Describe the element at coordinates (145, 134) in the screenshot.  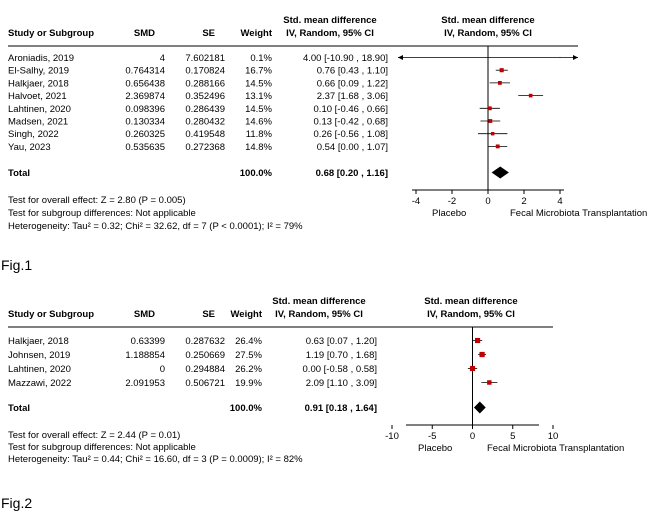
I see `study-smd: 0.260325` at that location.